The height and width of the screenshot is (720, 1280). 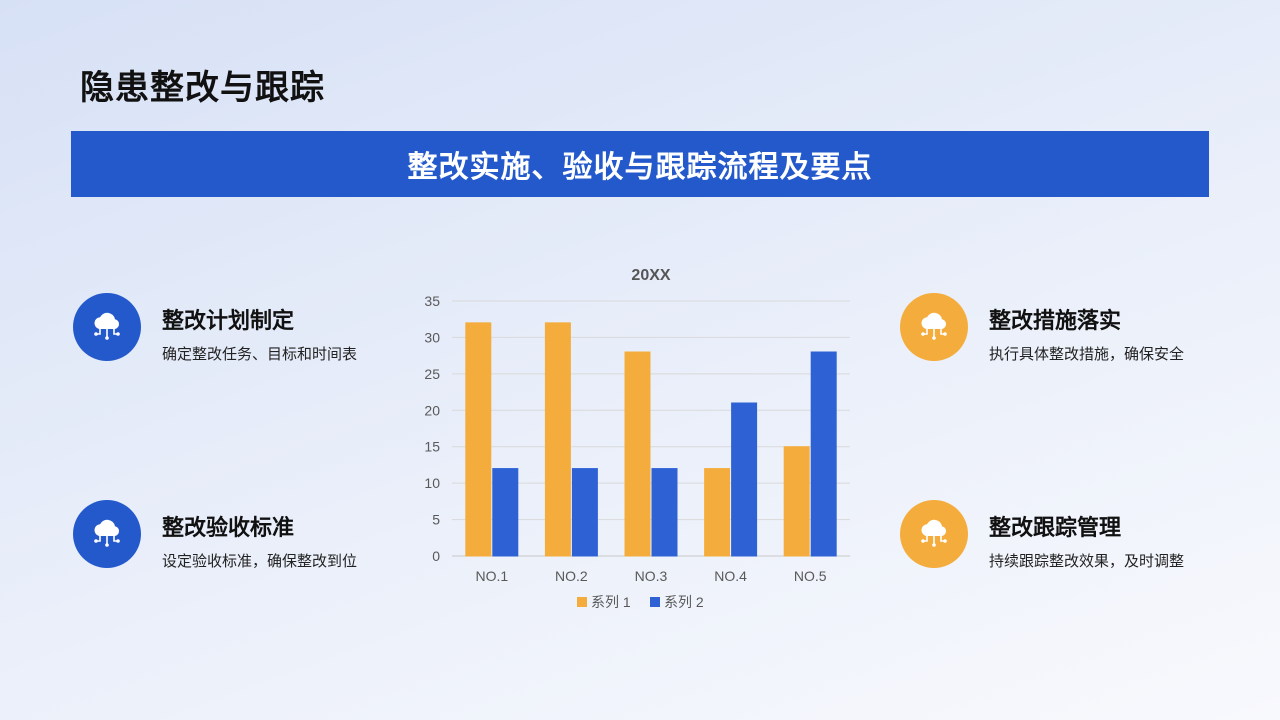 What do you see at coordinates (432, 410) in the screenshot?
I see `y-tick-label: 20` at bounding box center [432, 410].